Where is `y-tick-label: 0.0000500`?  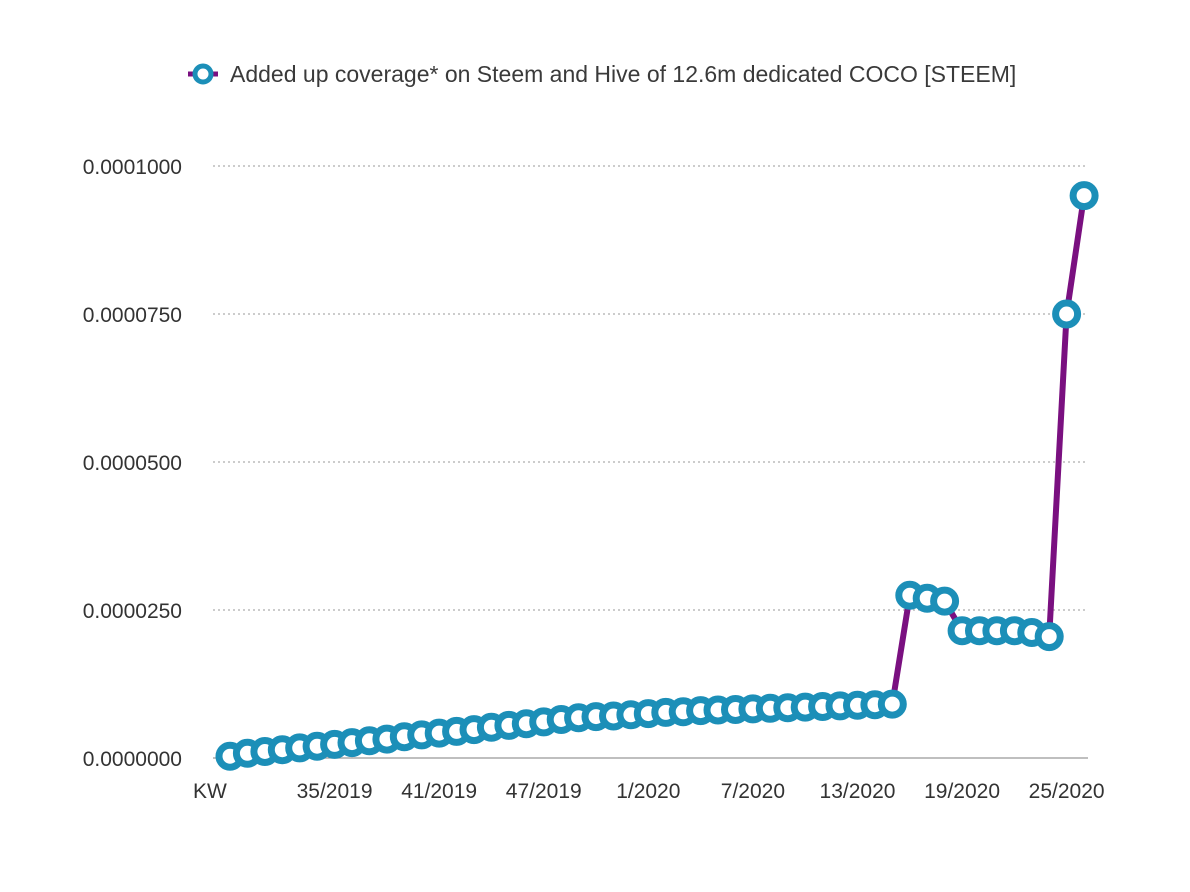
y-tick-label: 0.0000500 is located at coordinates (132, 463).